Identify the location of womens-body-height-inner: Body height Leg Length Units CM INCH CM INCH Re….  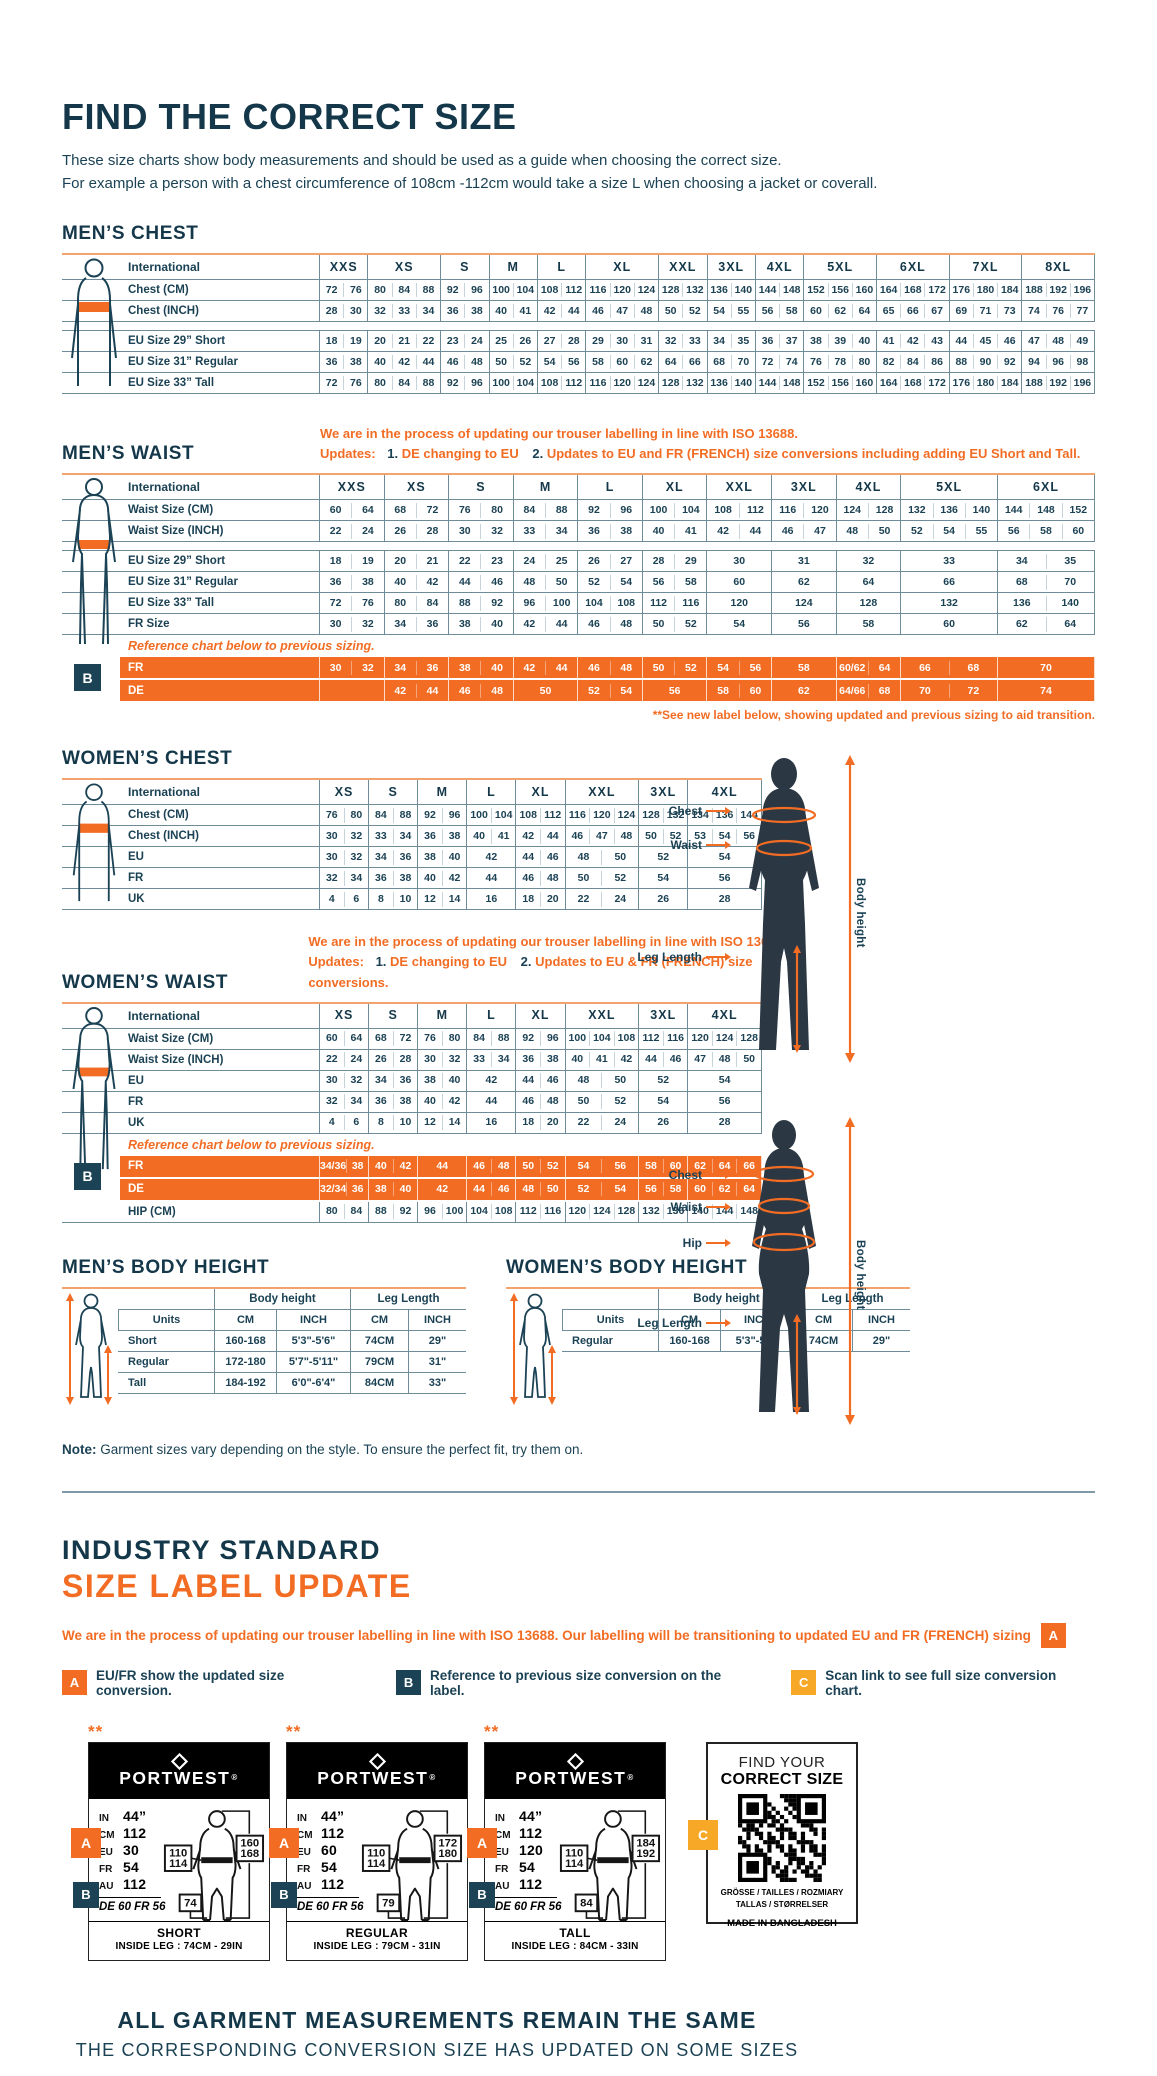
(708, 1345).